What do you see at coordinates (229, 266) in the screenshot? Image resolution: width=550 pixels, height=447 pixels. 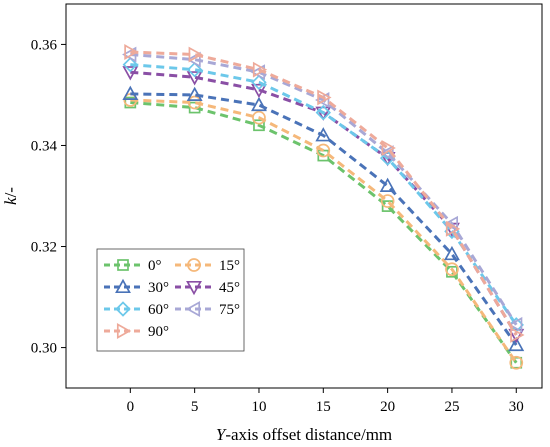 I see `legend-label: 15°` at bounding box center [229, 266].